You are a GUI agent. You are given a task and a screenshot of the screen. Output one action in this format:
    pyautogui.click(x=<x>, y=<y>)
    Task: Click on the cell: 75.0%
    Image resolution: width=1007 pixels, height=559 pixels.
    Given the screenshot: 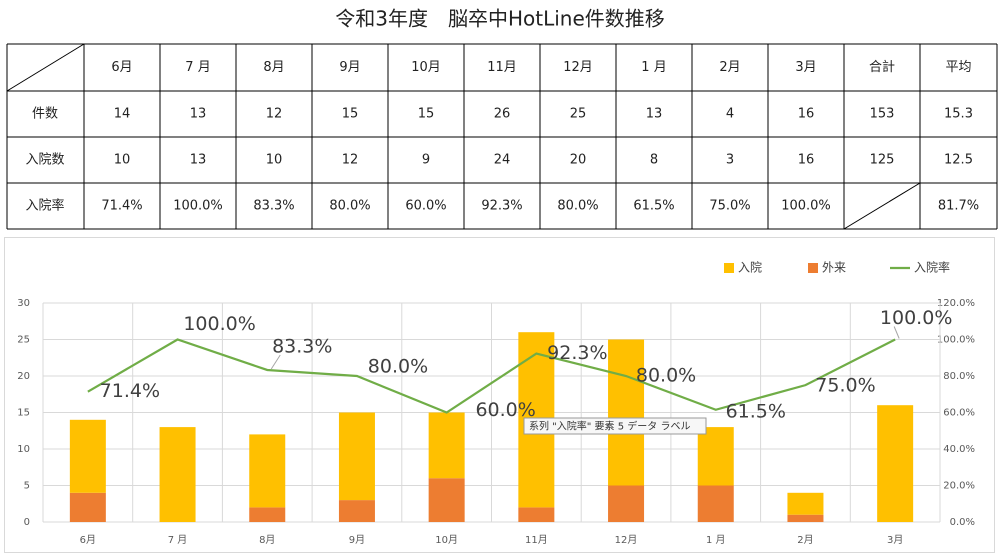 What is the action you would take?
    pyautogui.click(x=729, y=206)
    